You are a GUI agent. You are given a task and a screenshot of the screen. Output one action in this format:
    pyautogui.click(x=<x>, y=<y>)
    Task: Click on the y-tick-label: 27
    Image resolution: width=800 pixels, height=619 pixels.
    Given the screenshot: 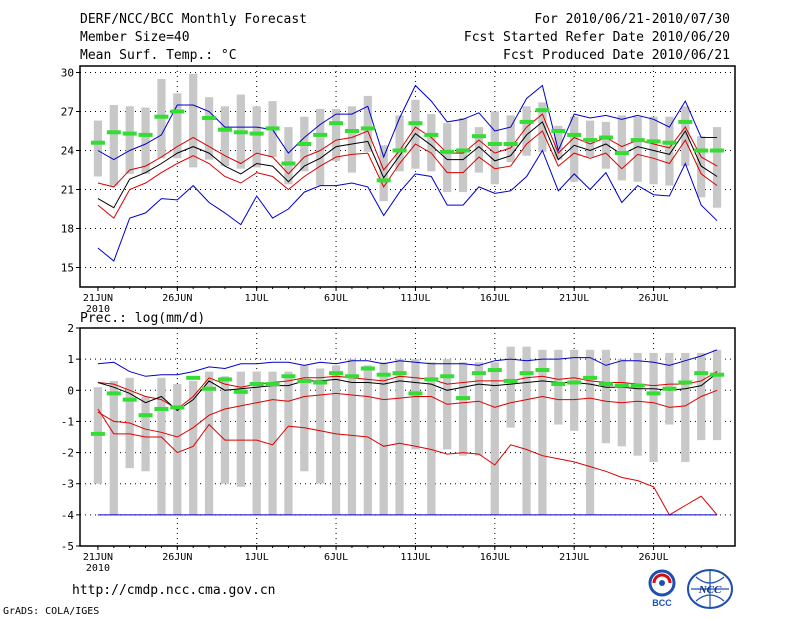 What is the action you would take?
    pyautogui.click(x=67, y=112)
    